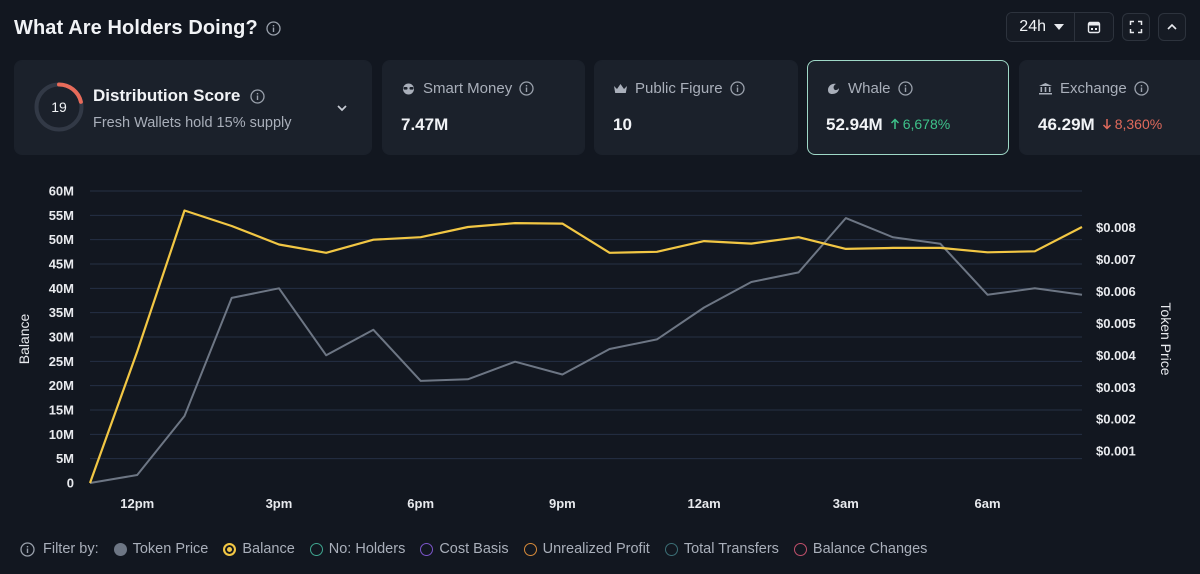 The width and height of the screenshot is (1200, 574). Describe the element at coordinates (61, 288) in the screenshot. I see `y-tick-label: 40M` at that location.